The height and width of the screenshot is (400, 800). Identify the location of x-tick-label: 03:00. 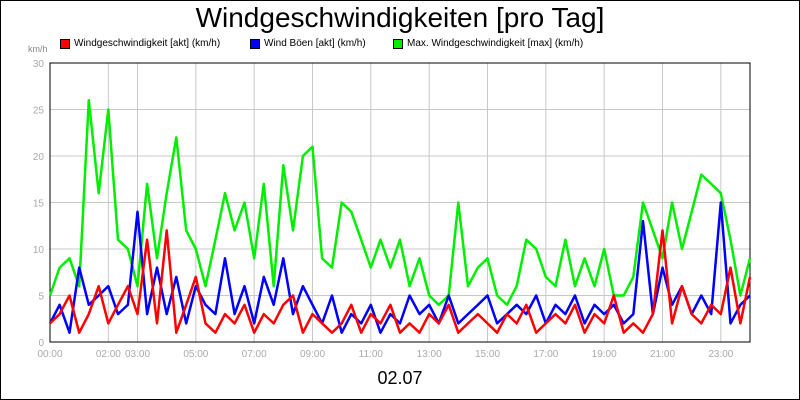
(137, 354).